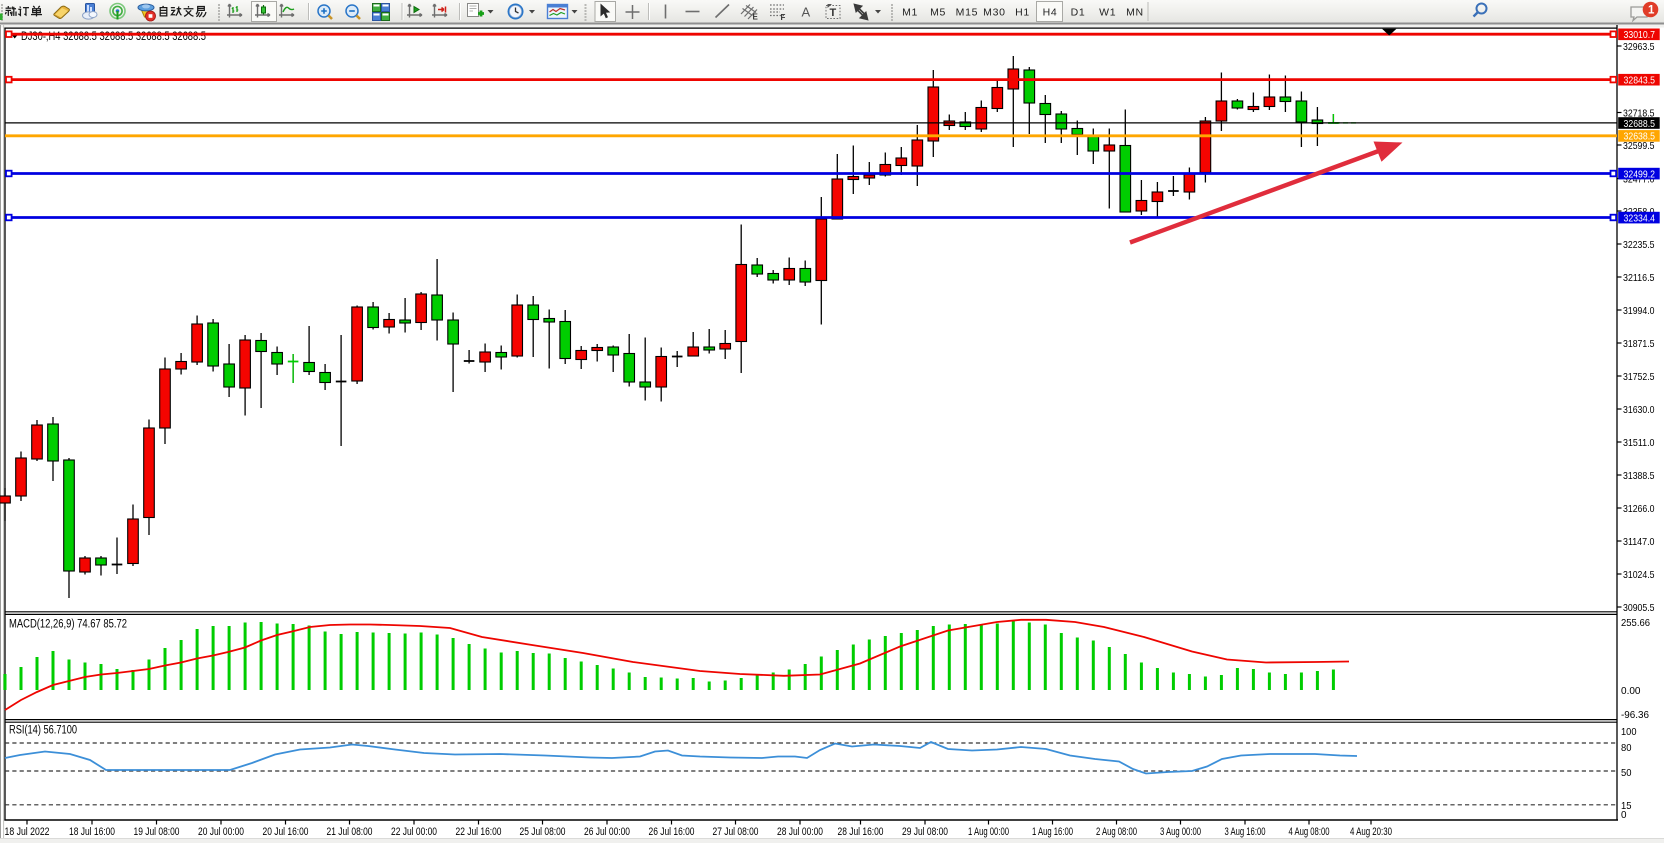 The width and height of the screenshot is (1664, 843). Describe the element at coordinates (1022, 12) in the screenshot. I see `svg-text: H1` at that location.